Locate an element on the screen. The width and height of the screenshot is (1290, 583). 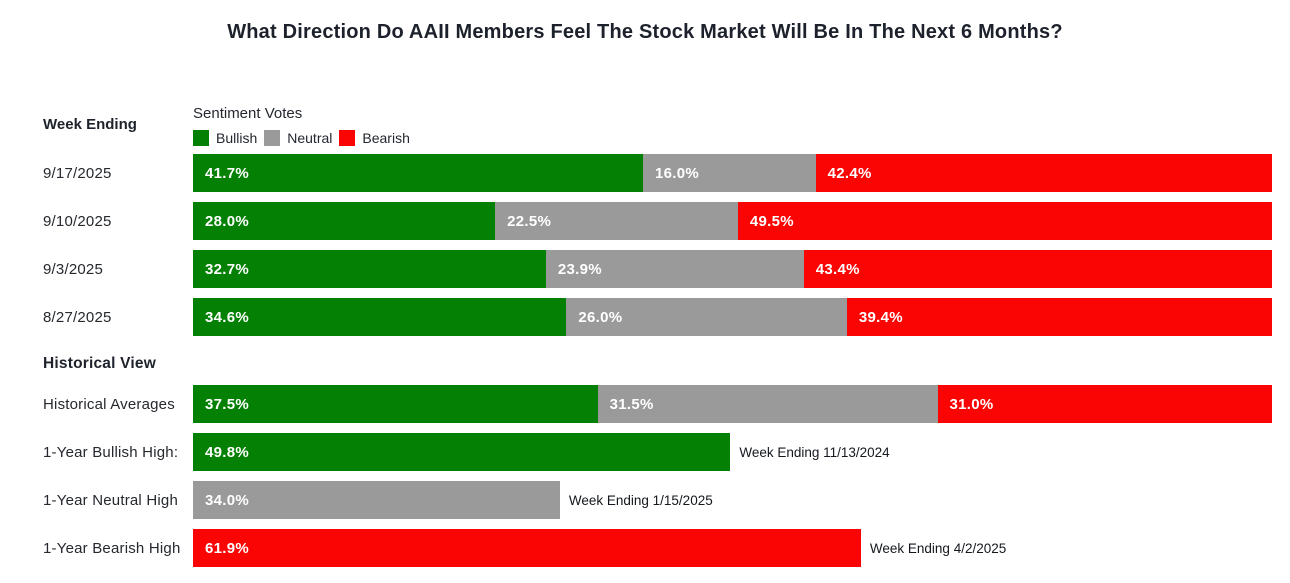
legend-item-label: Neutral is located at coordinates (310, 138).